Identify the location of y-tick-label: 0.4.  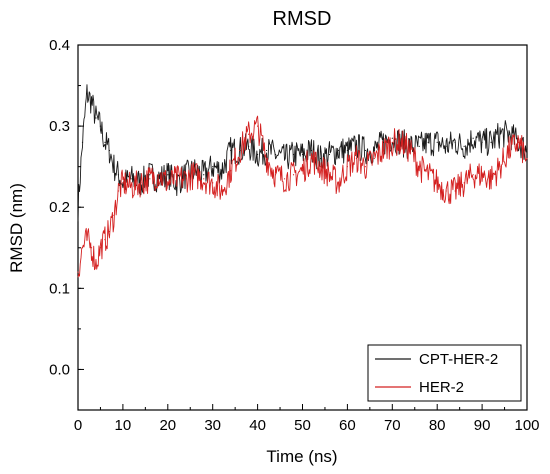
(59, 45).